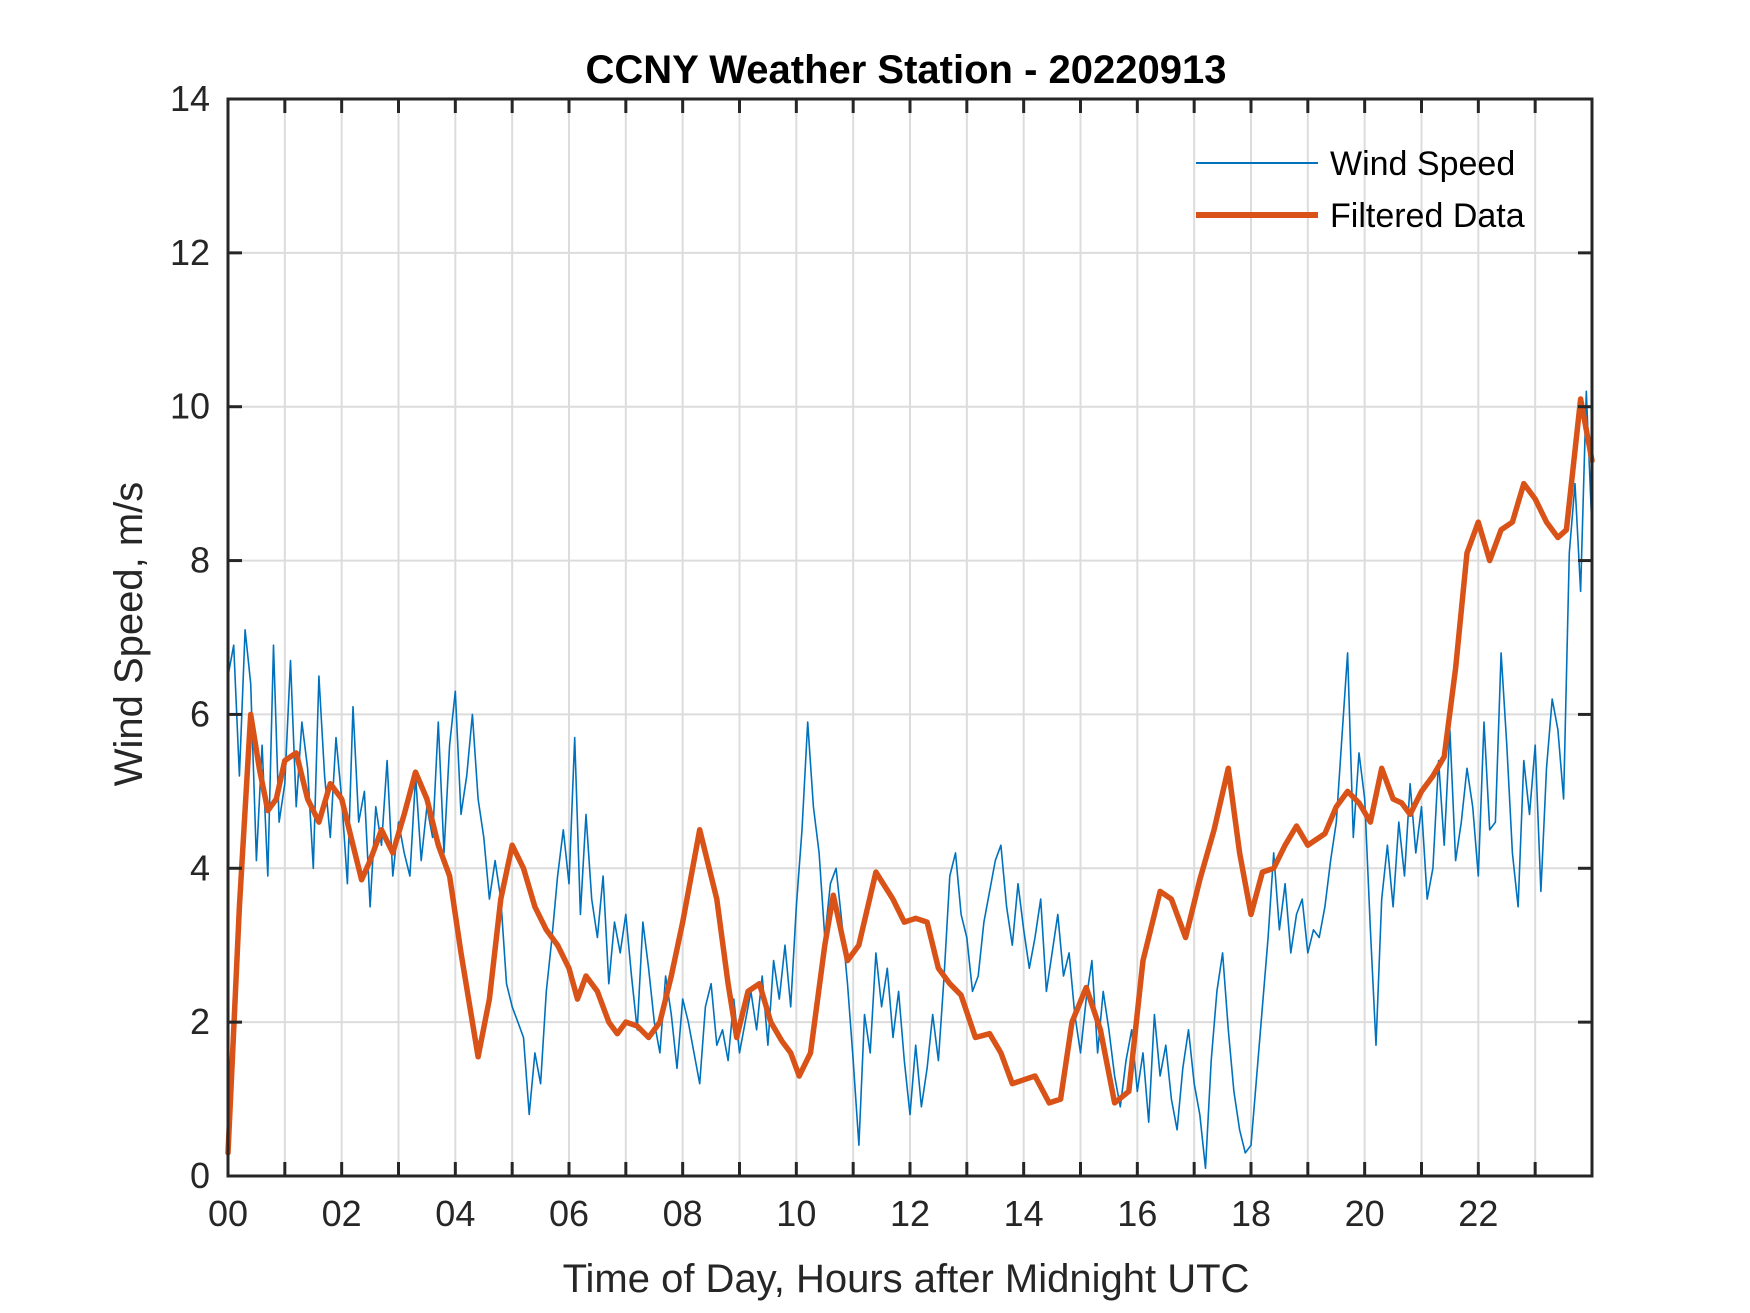 The width and height of the screenshot is (1750, 1313). Describe the element at coordinates (1251, 1213) in the screenshot. I see `x-tick-label: 18` at that location.